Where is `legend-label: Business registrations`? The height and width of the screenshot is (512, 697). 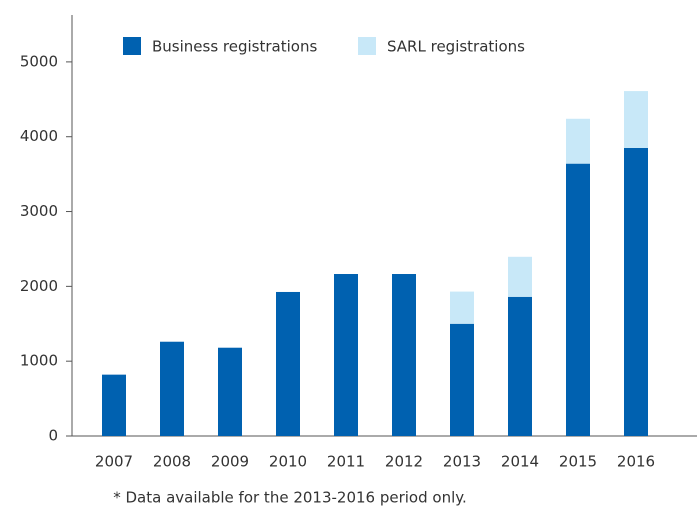
legend-label: Business registrations is located at coordinates (234, 47).